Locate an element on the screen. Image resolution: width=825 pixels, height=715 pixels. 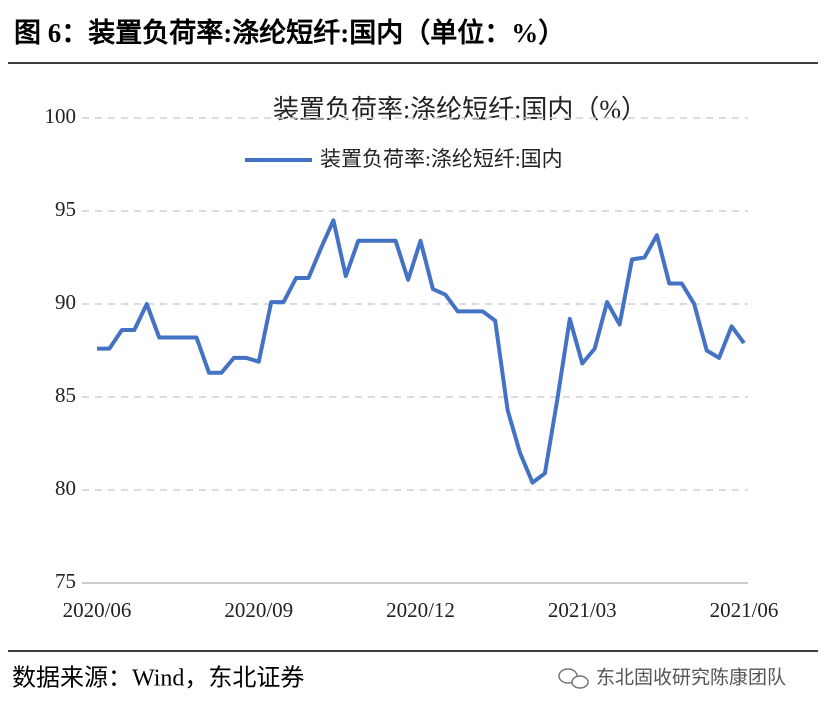
y-tick-label: 90 is located at coordinates (65, 302).